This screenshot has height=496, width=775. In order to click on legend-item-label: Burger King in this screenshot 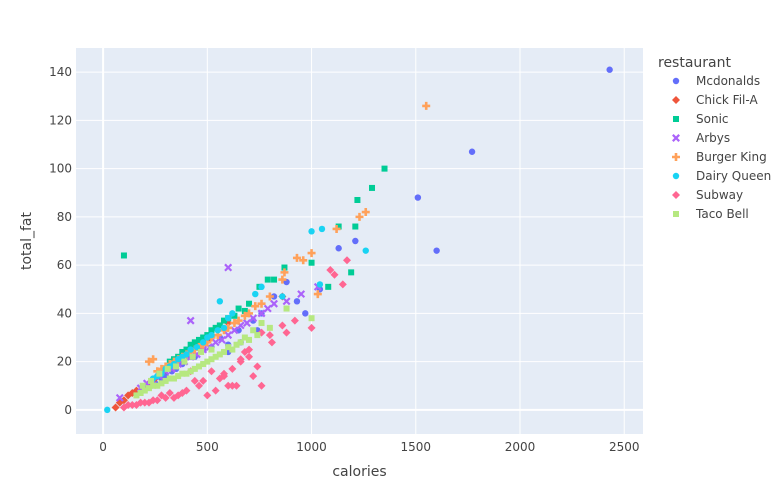, I will do `click(731, 157)`.